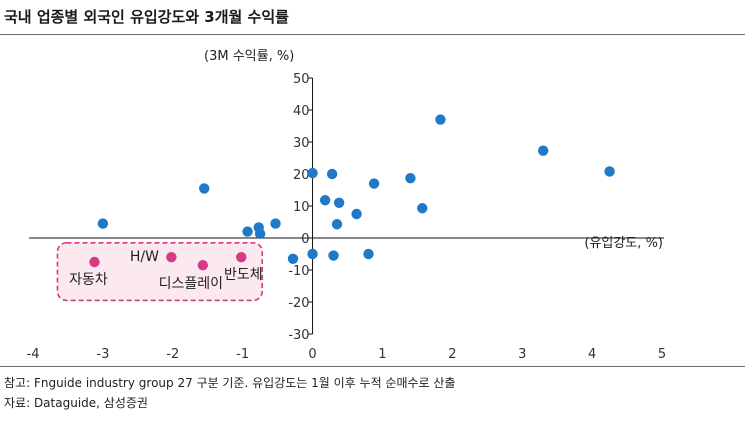 The height and width of the screenshot is (421, 745). I want to click on x-tick-label: 2, so click(452, 354).